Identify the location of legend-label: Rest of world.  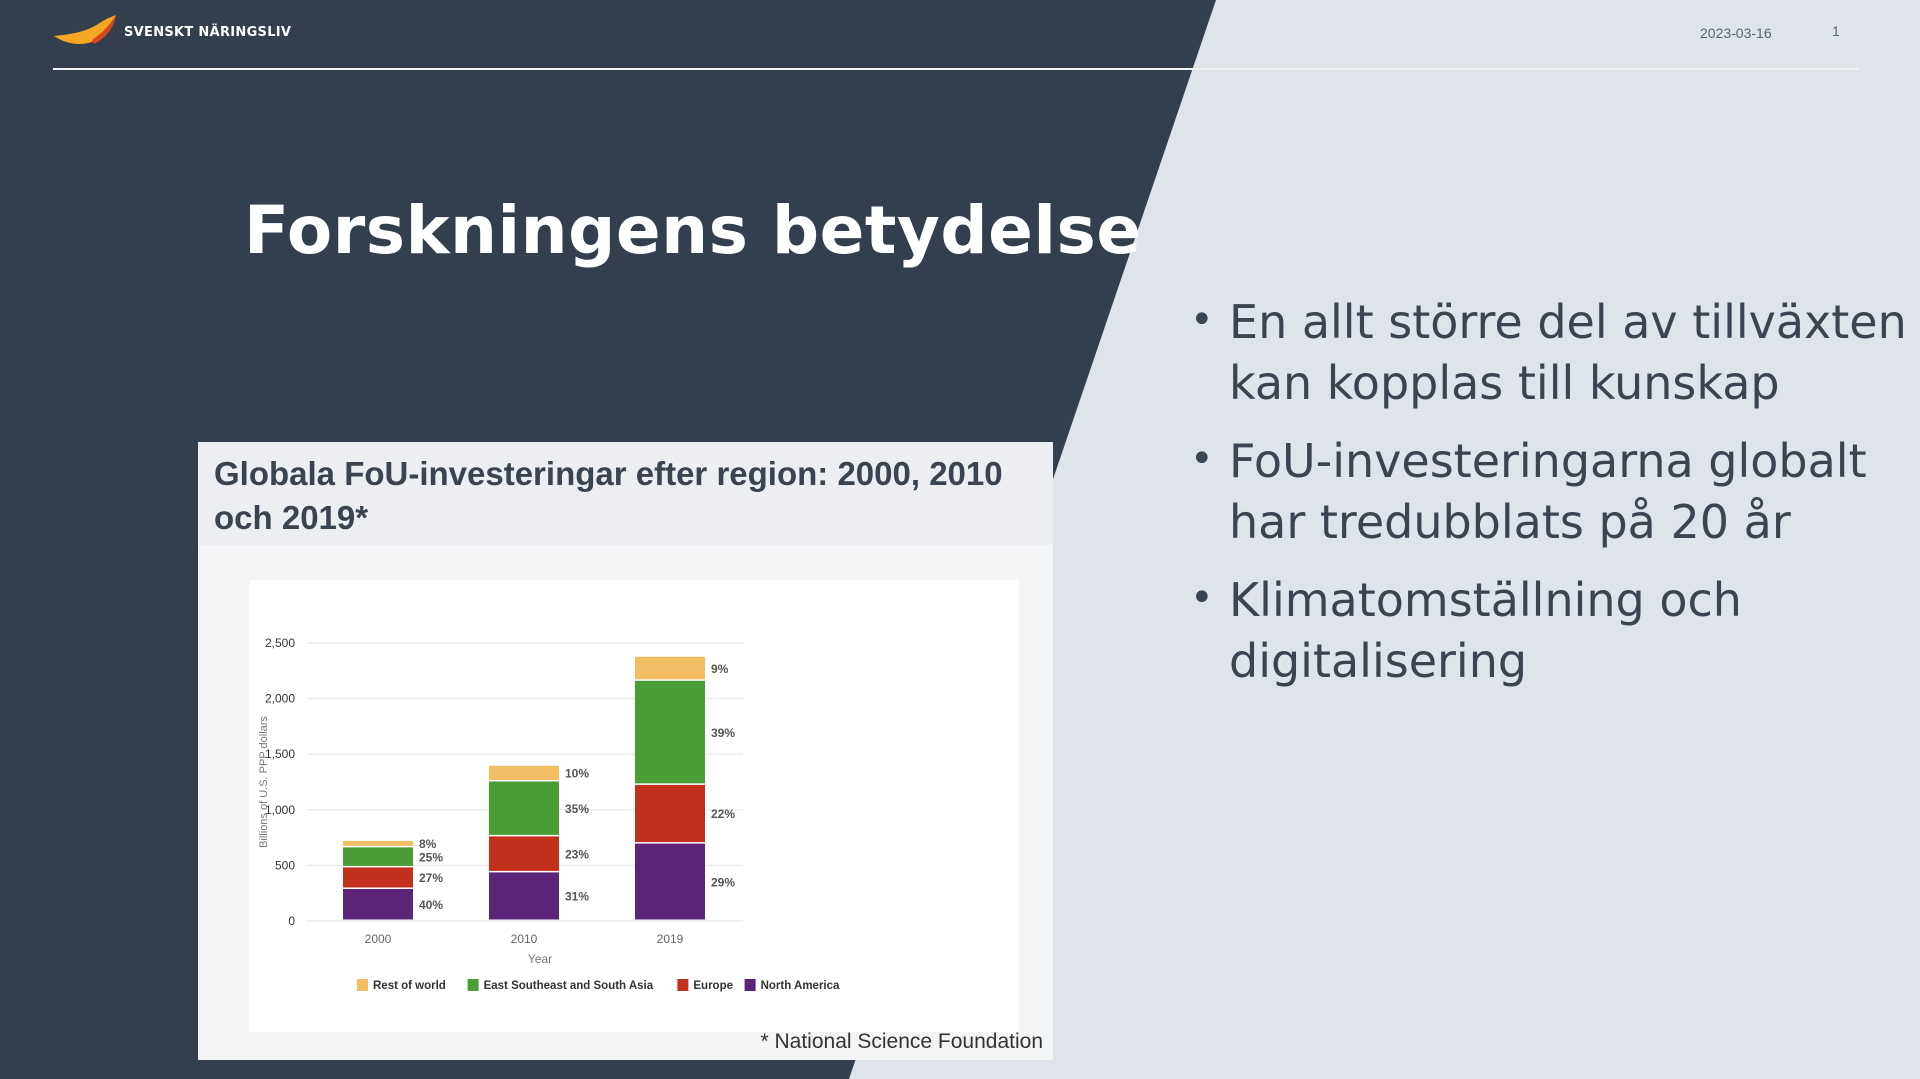
(409, 986).